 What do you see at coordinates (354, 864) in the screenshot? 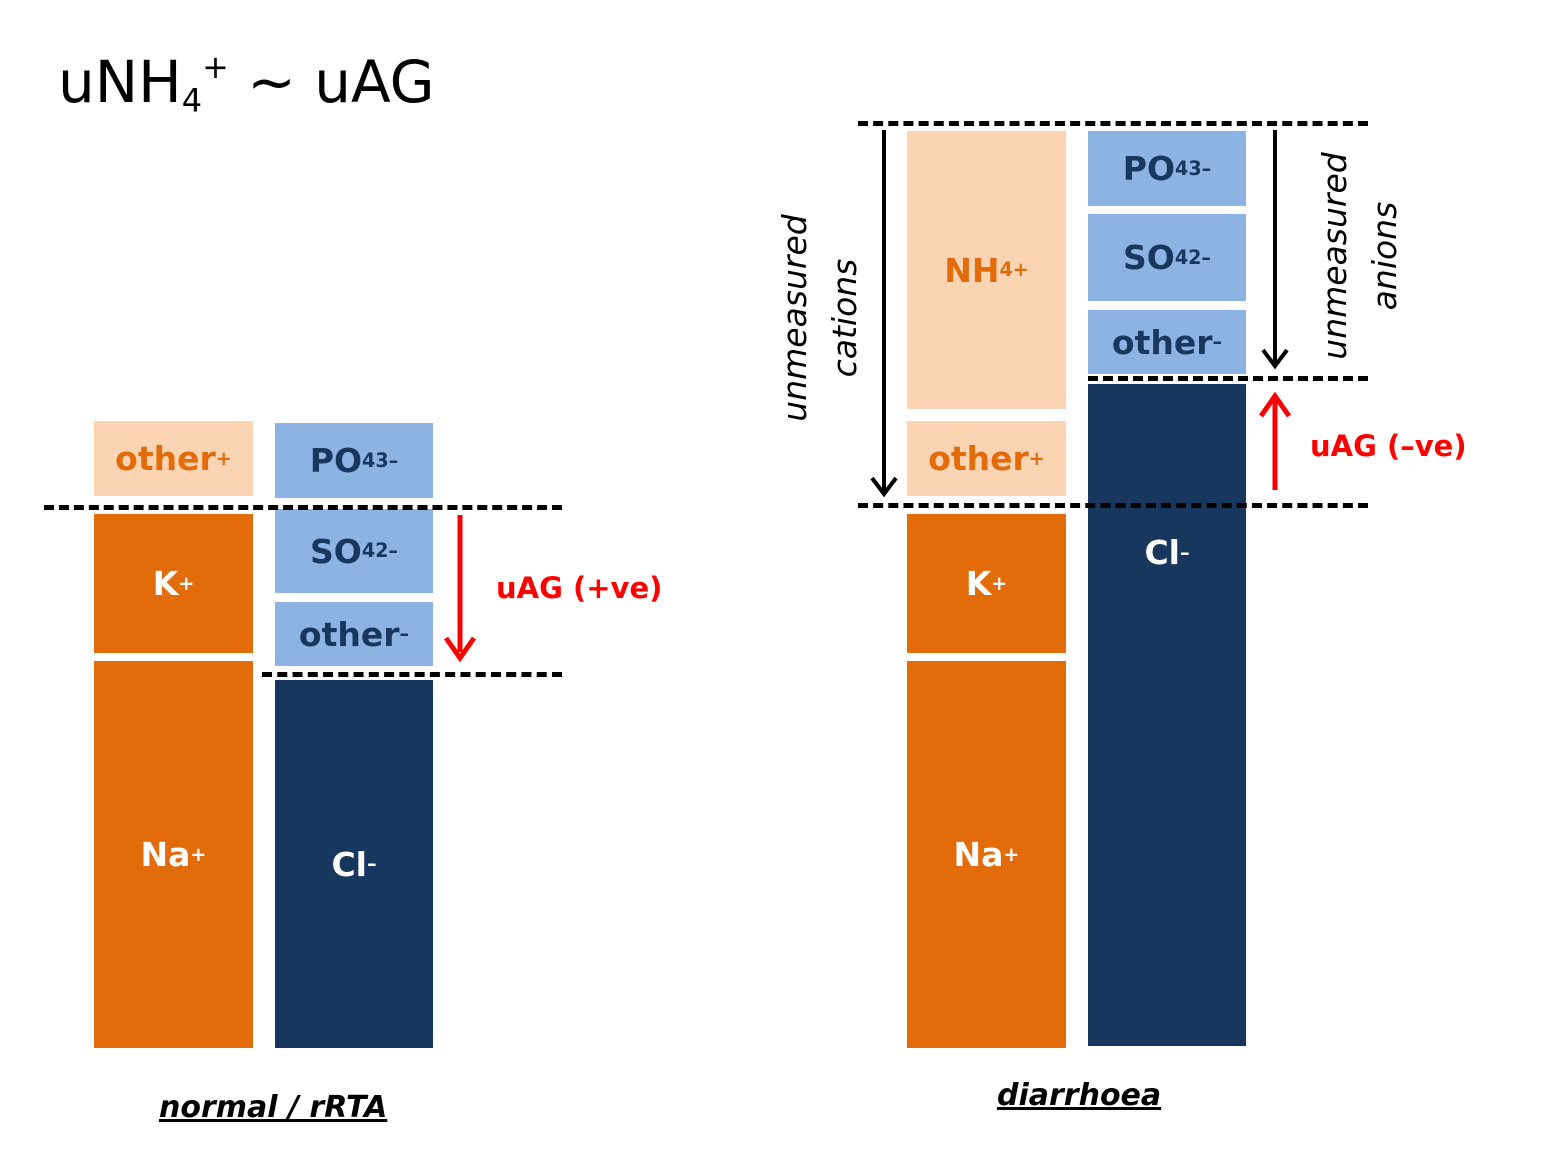
I see `left-anion-cl: Cl –` at bounding box center [354, 864].